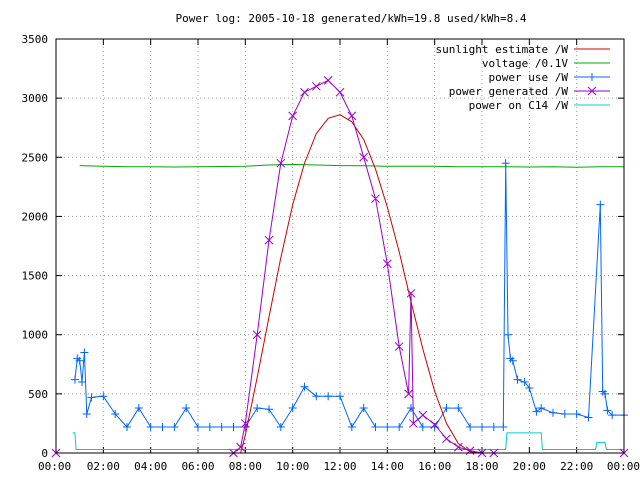 This screenshot has width=640, height=480. Describe the element at coordinates (35, 157) in the screenshot. I see `y-tick-label: 2500` at that location.